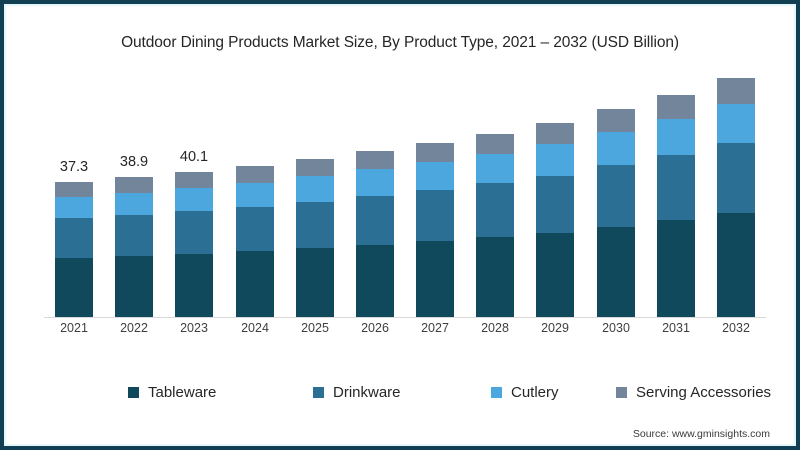 This screenshot has height=450, width=800. I want to click on source-attribution: Source: www.gminsights.com, so click(701, 434).